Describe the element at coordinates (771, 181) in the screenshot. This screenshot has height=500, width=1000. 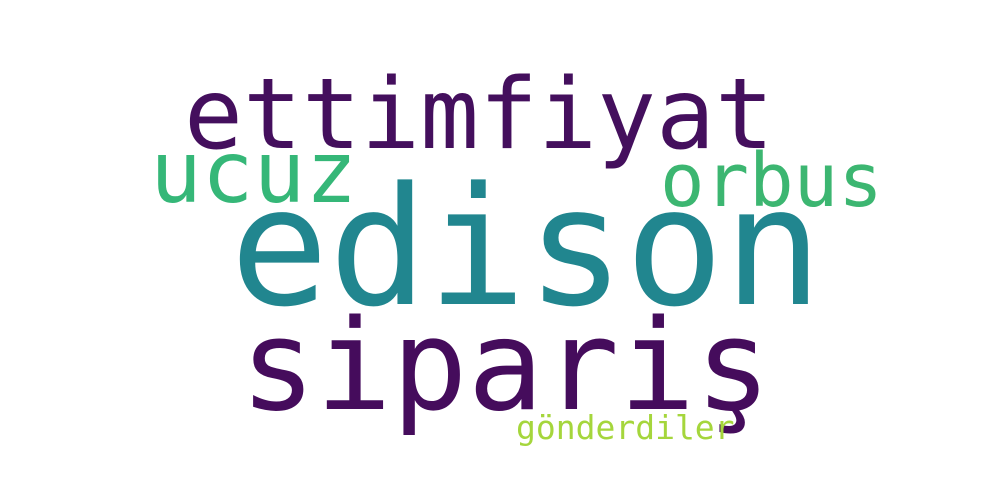
I see `word-orbus: orbus` at that location.